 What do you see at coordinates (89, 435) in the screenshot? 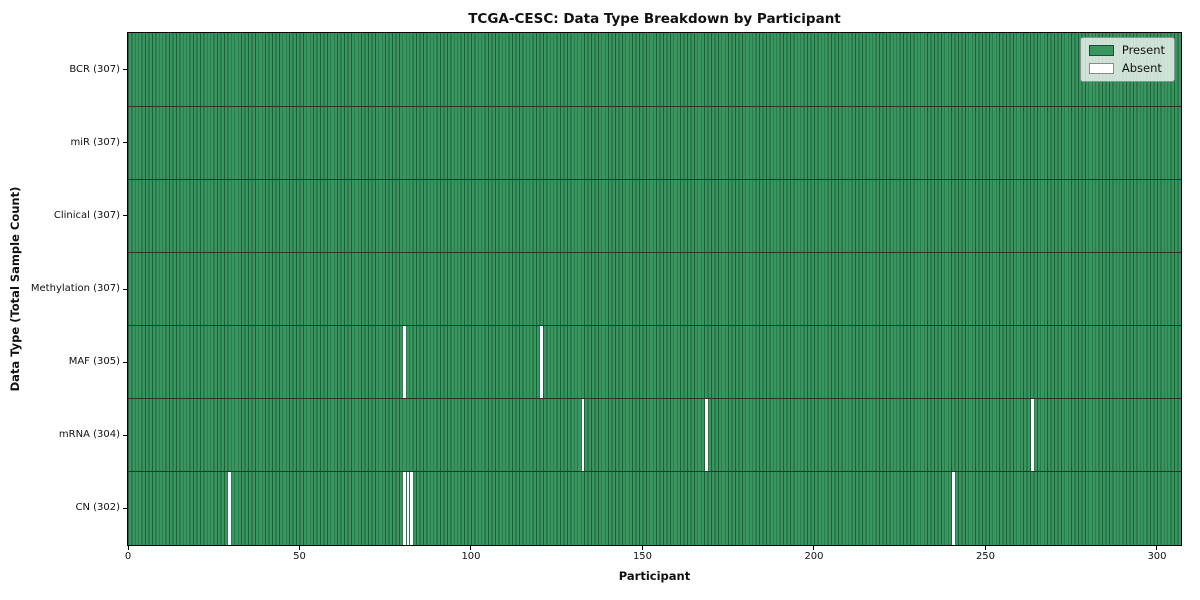
I see `y-tick-label-mRNA: mRNA (304)` at bounding box center [89, 435].